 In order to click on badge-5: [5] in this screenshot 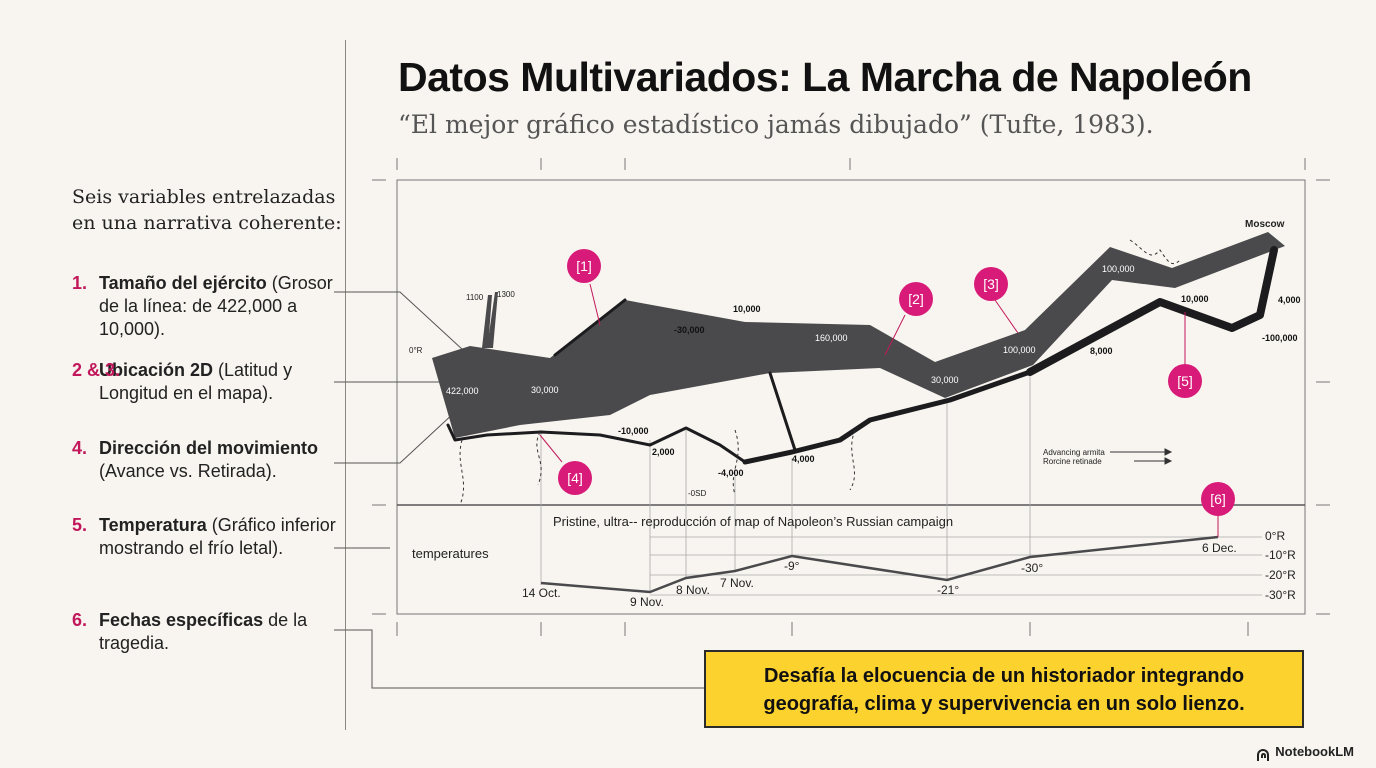, I will do `click(1185, 381)`.